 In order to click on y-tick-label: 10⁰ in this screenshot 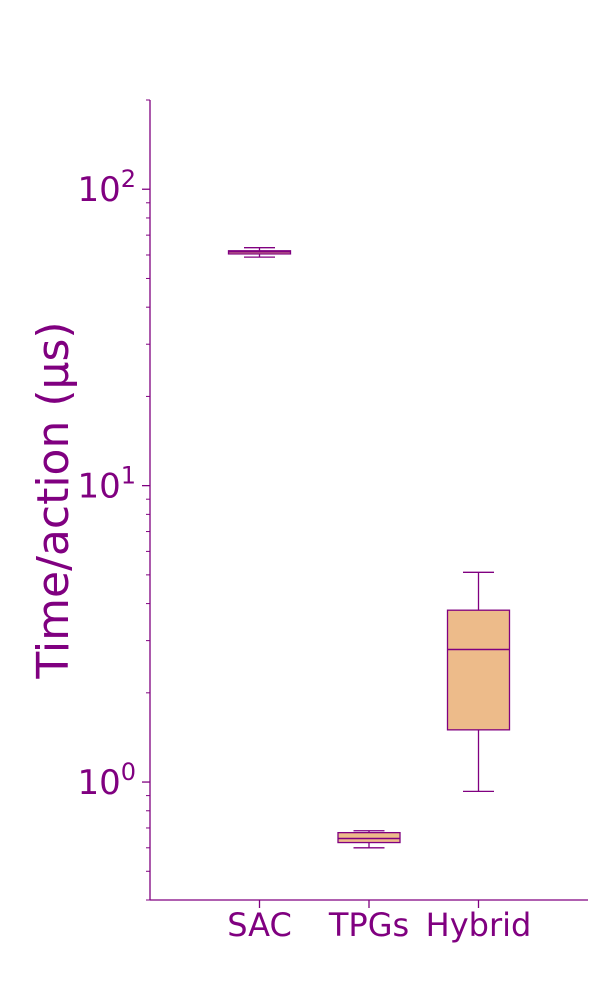, I will do `click(106, 780)`.